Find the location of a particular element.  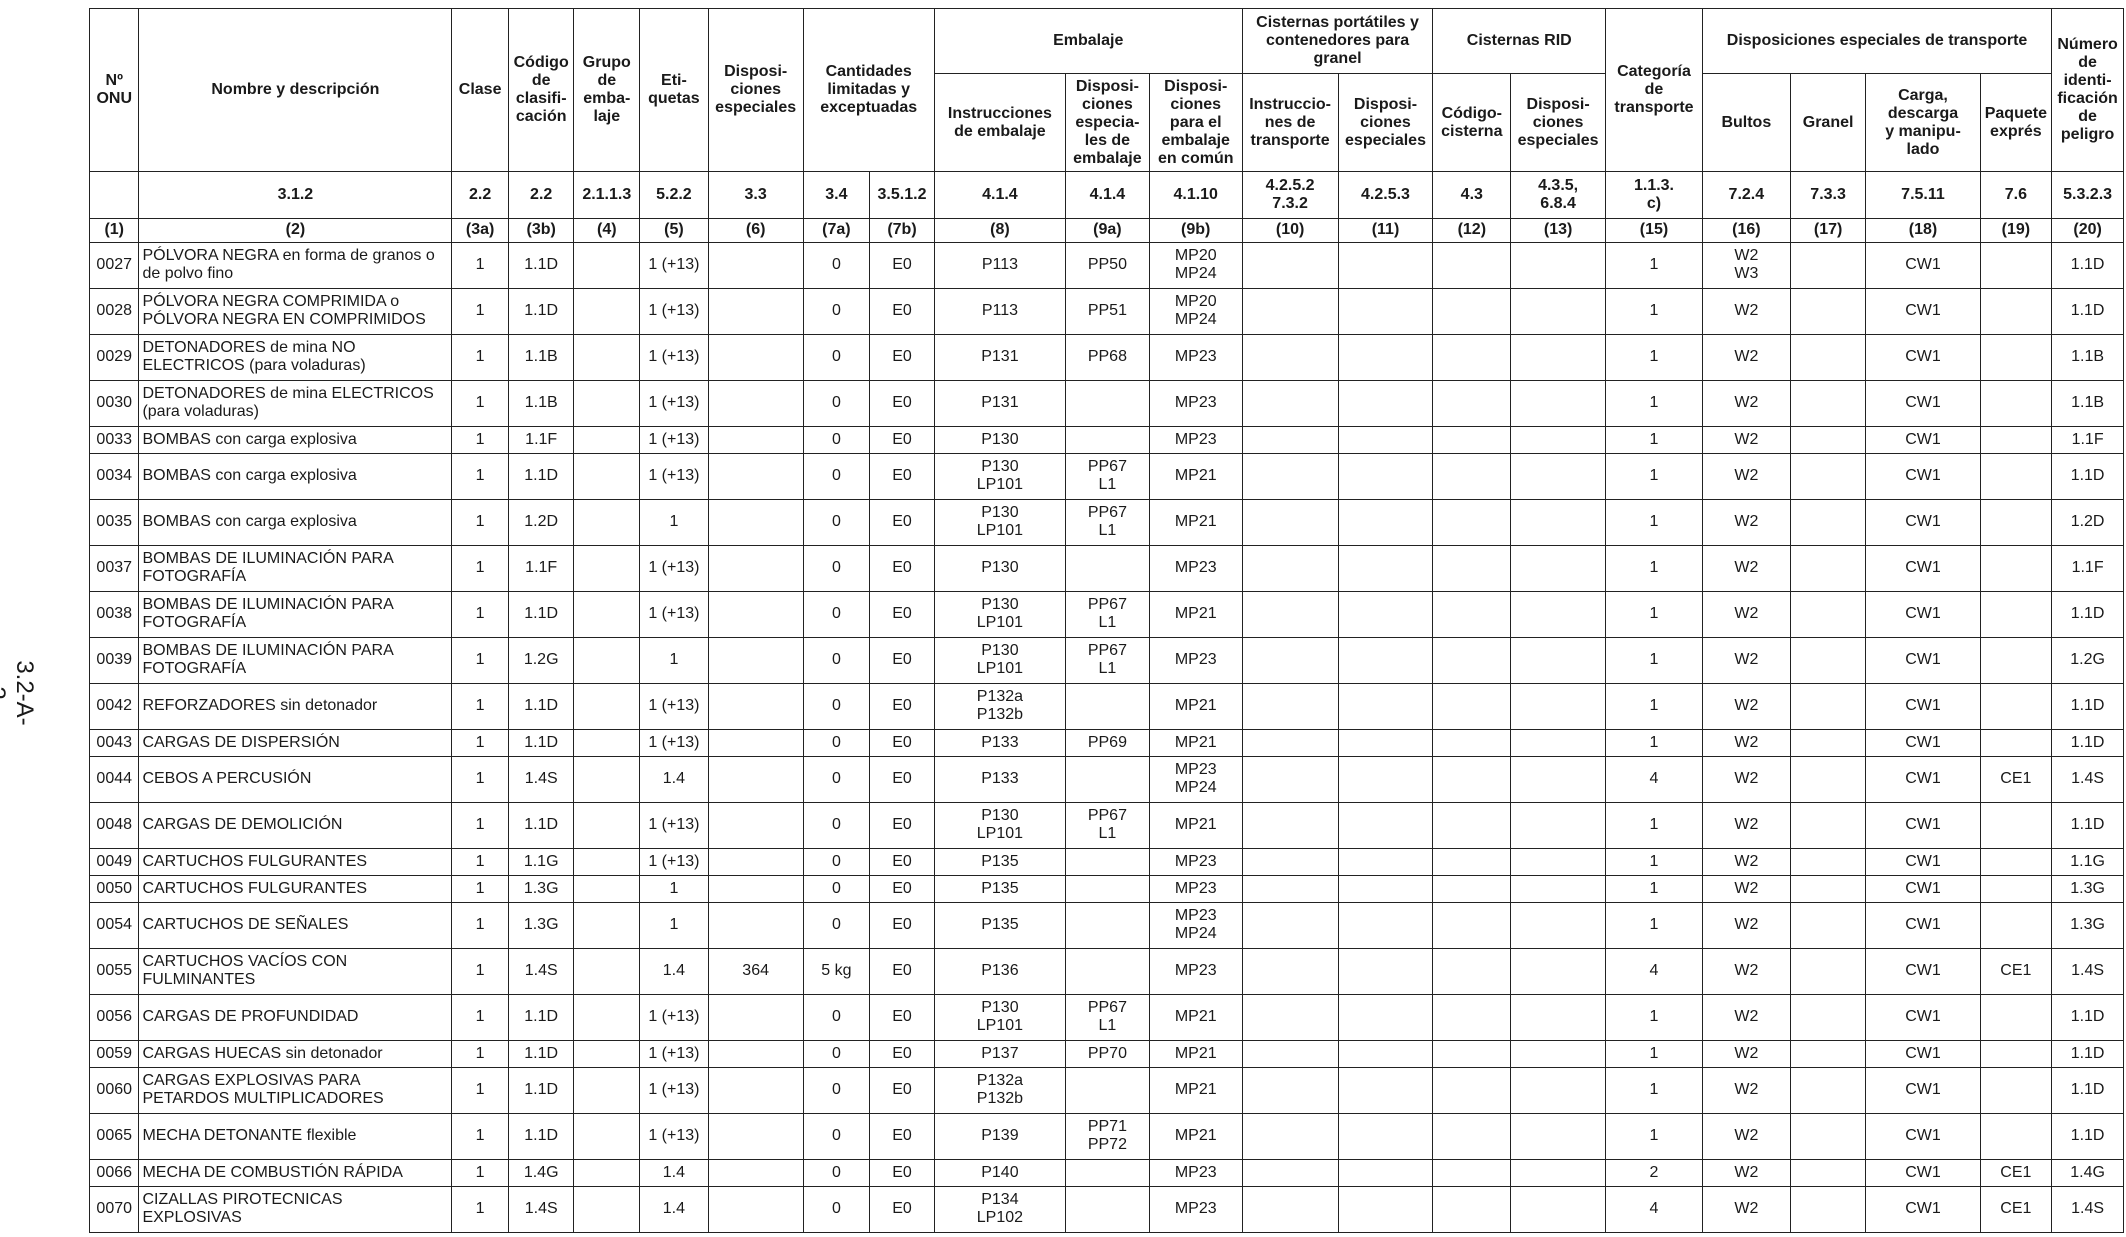

table-cell: 0042 is located at coordinates (114, 706).